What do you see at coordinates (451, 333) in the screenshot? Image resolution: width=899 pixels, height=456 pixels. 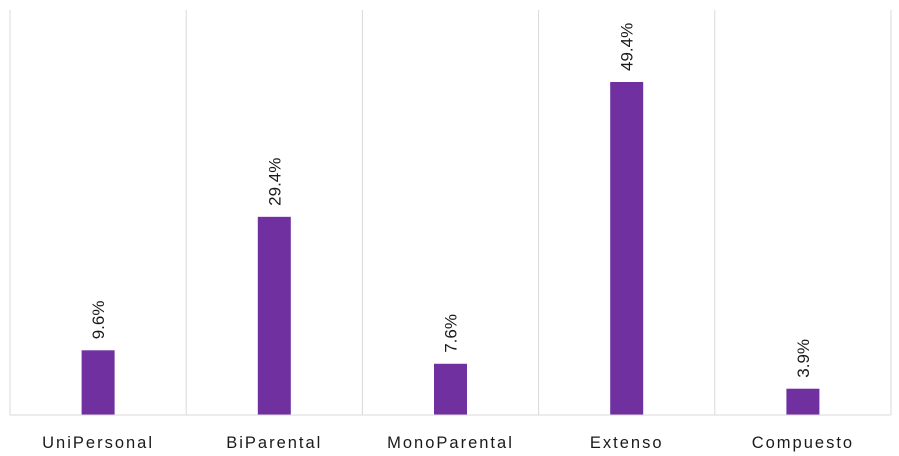 I see `data-label-monoparental: 7.6%` at bounding box center [451, 333].